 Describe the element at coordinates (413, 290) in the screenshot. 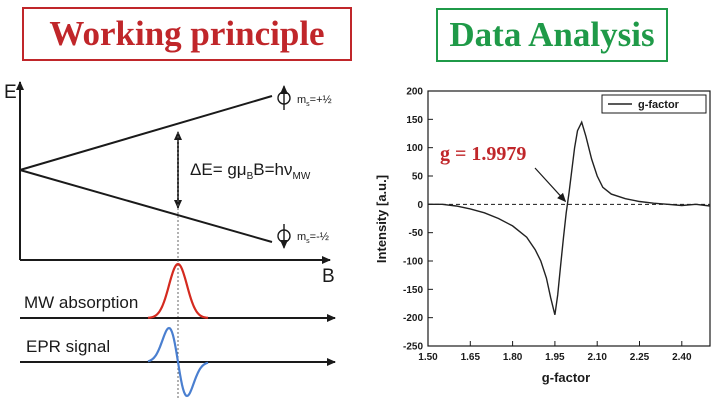

I see `y-tick-label: -150` at that location.